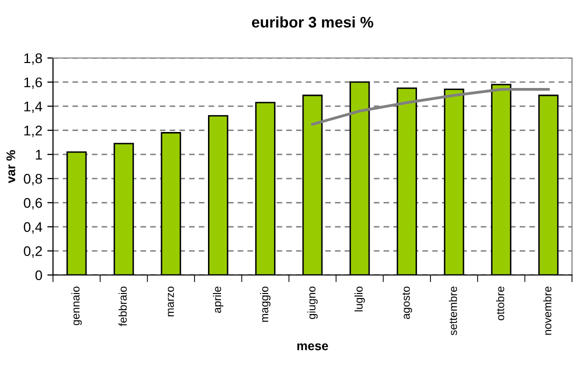 This screenshot has height=374, width=581. Describe the element at coordinates (500, 303) in the screenshot. I see `x-tick-label: ottobre` at that location.